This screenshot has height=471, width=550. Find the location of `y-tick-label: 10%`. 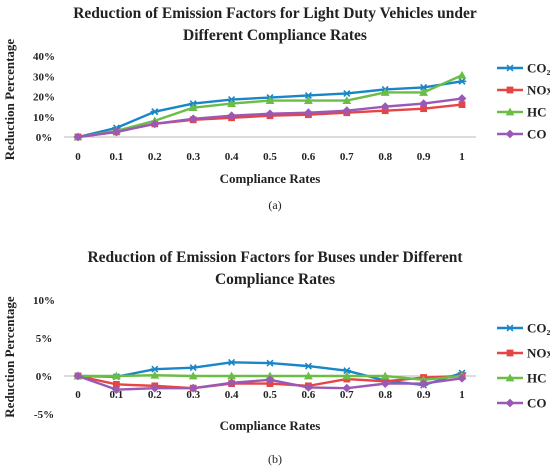

y-tick-label: 10% is located at coordinates (44, 118).